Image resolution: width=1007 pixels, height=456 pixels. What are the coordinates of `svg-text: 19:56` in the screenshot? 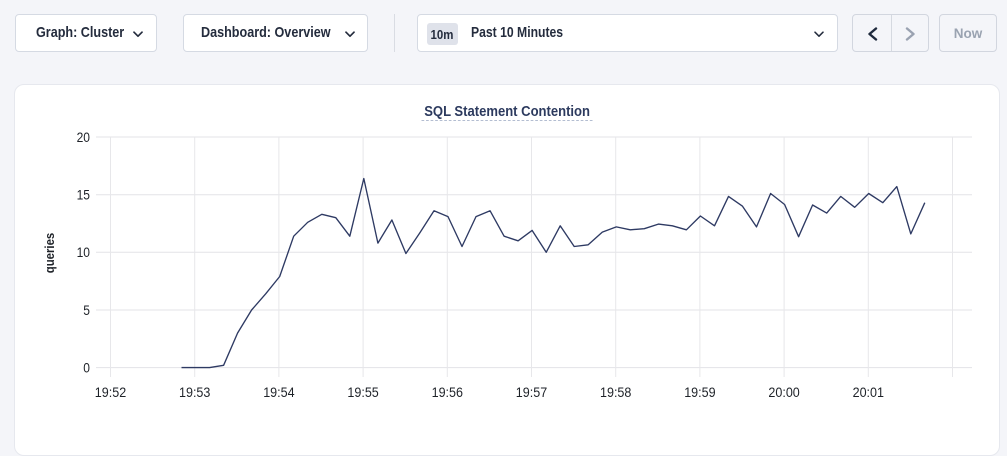 It's located at (447, 392).